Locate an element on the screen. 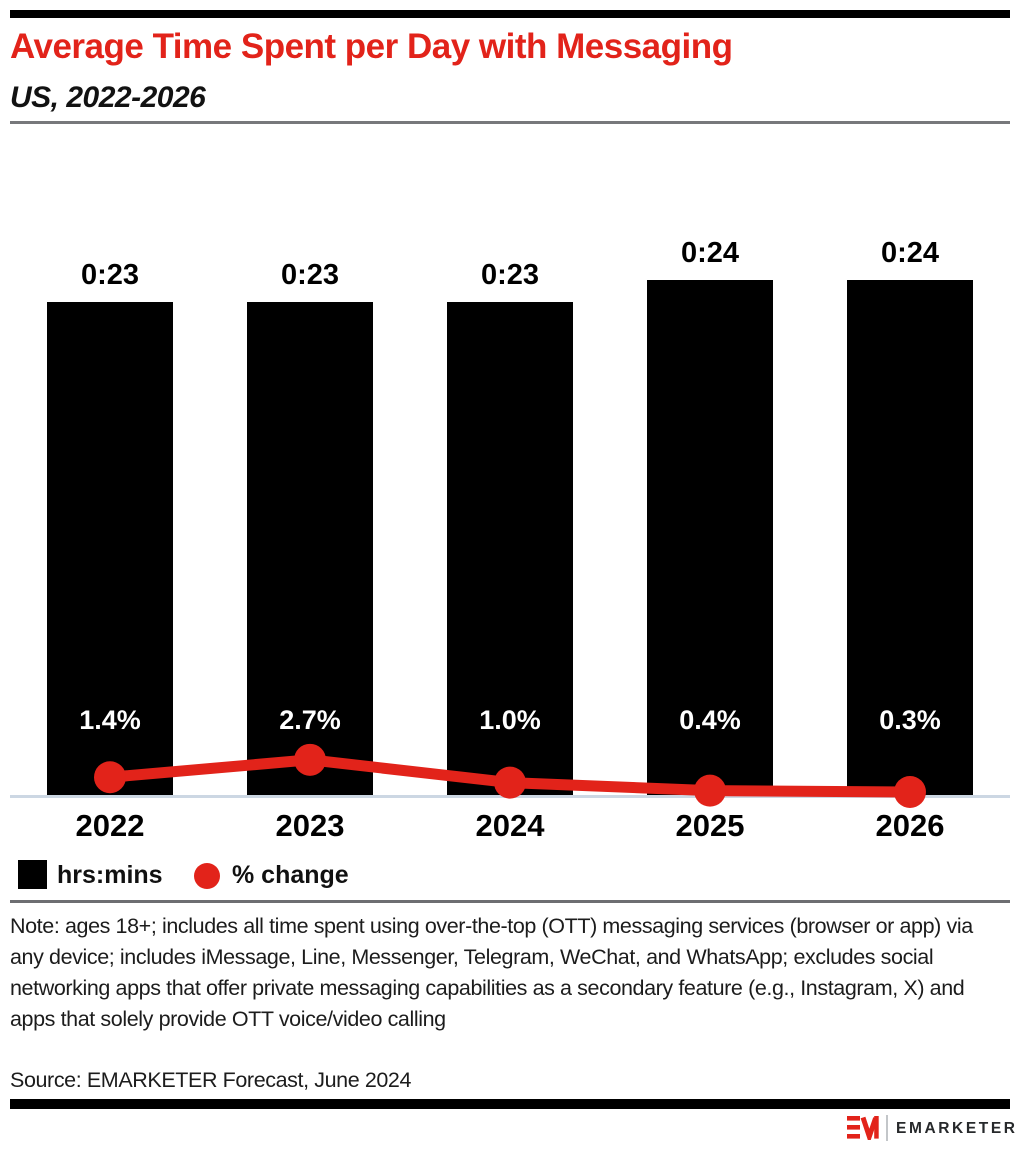 The height and width of the screenshot is (1150, 1020). pct-change-label-2023: 2.7% is located at coordinates (310, 720).